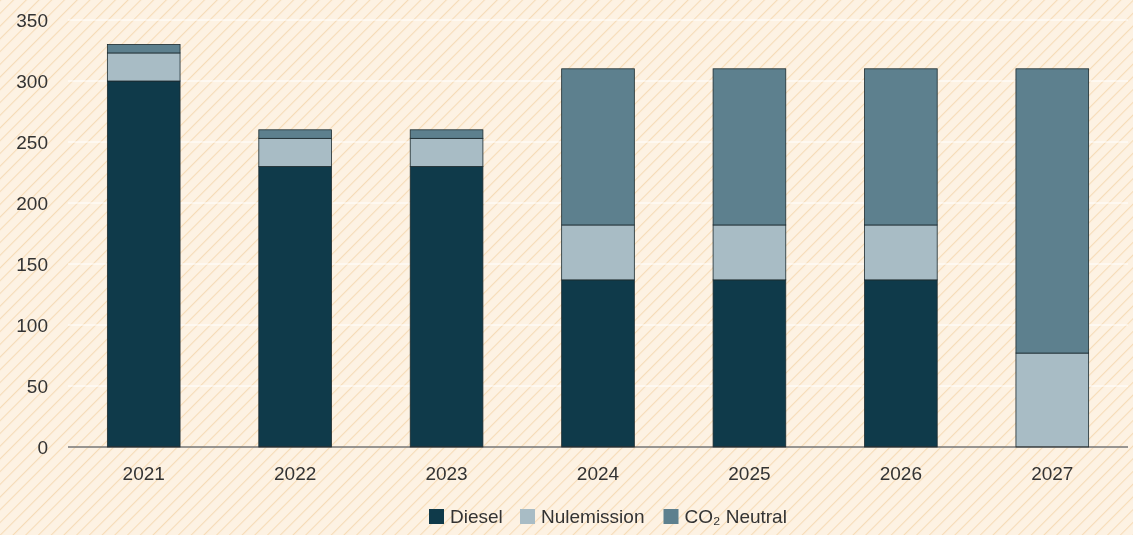  Describe the element at coordinates (32, 20) in the screenshot. I see `y-tick-label: 350` at that location.